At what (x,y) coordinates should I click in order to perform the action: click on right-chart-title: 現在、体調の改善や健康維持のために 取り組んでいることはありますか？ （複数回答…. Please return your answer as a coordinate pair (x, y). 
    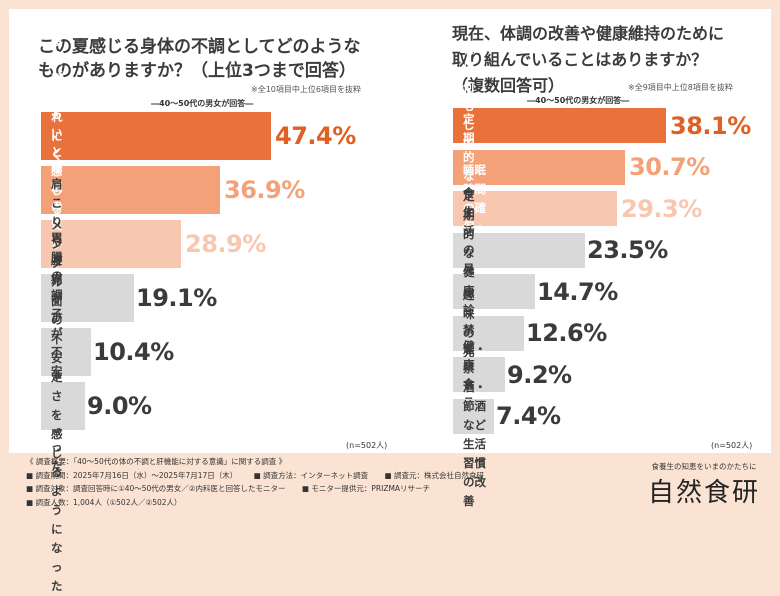
    Looking at the image, I should click on (588, 59).